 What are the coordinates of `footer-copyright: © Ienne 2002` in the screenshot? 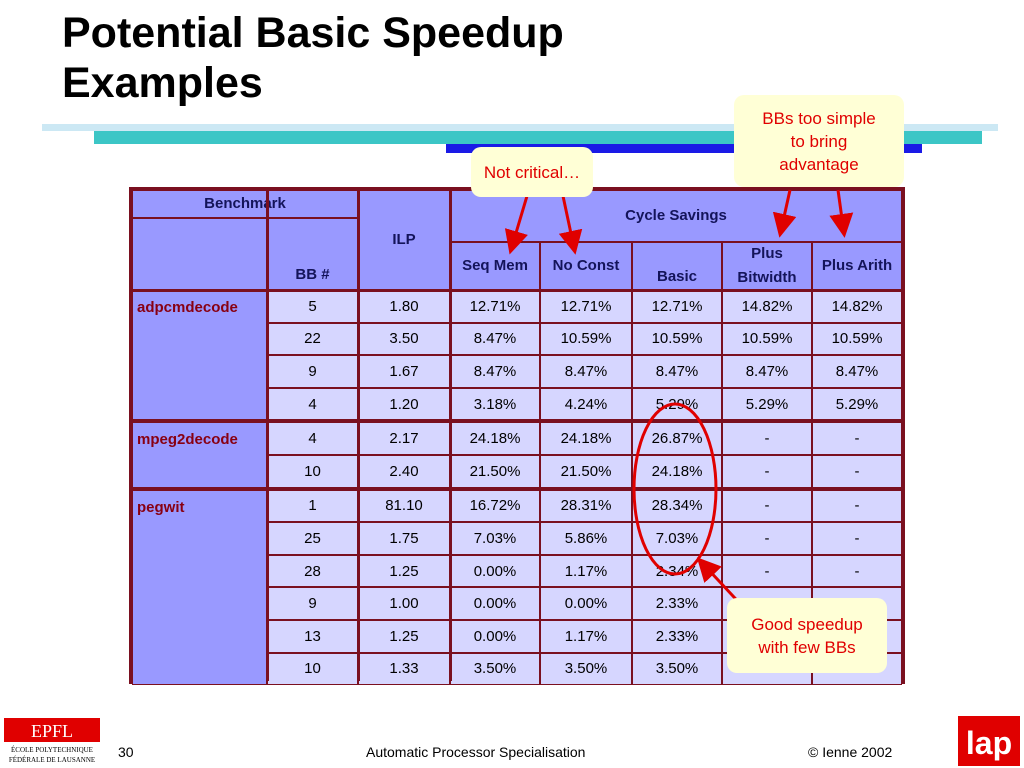 It's located at (850, 752).